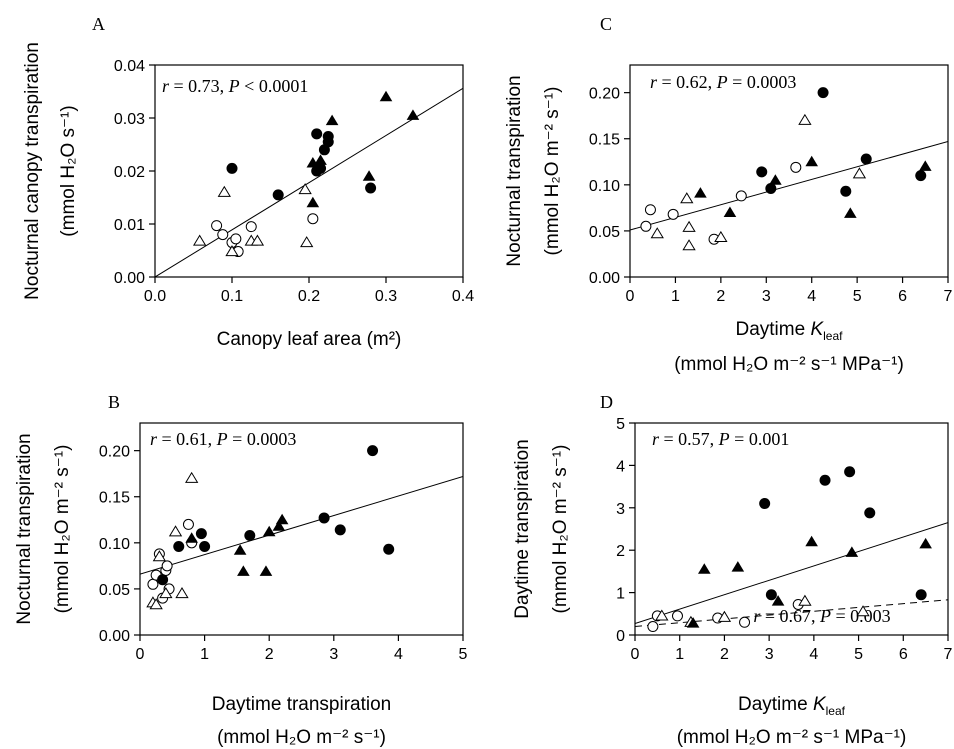 The image size is (954, 749). I want to click on stat-annotation-dashed: r = 0.67, P = 0.003, so click(821, 616).